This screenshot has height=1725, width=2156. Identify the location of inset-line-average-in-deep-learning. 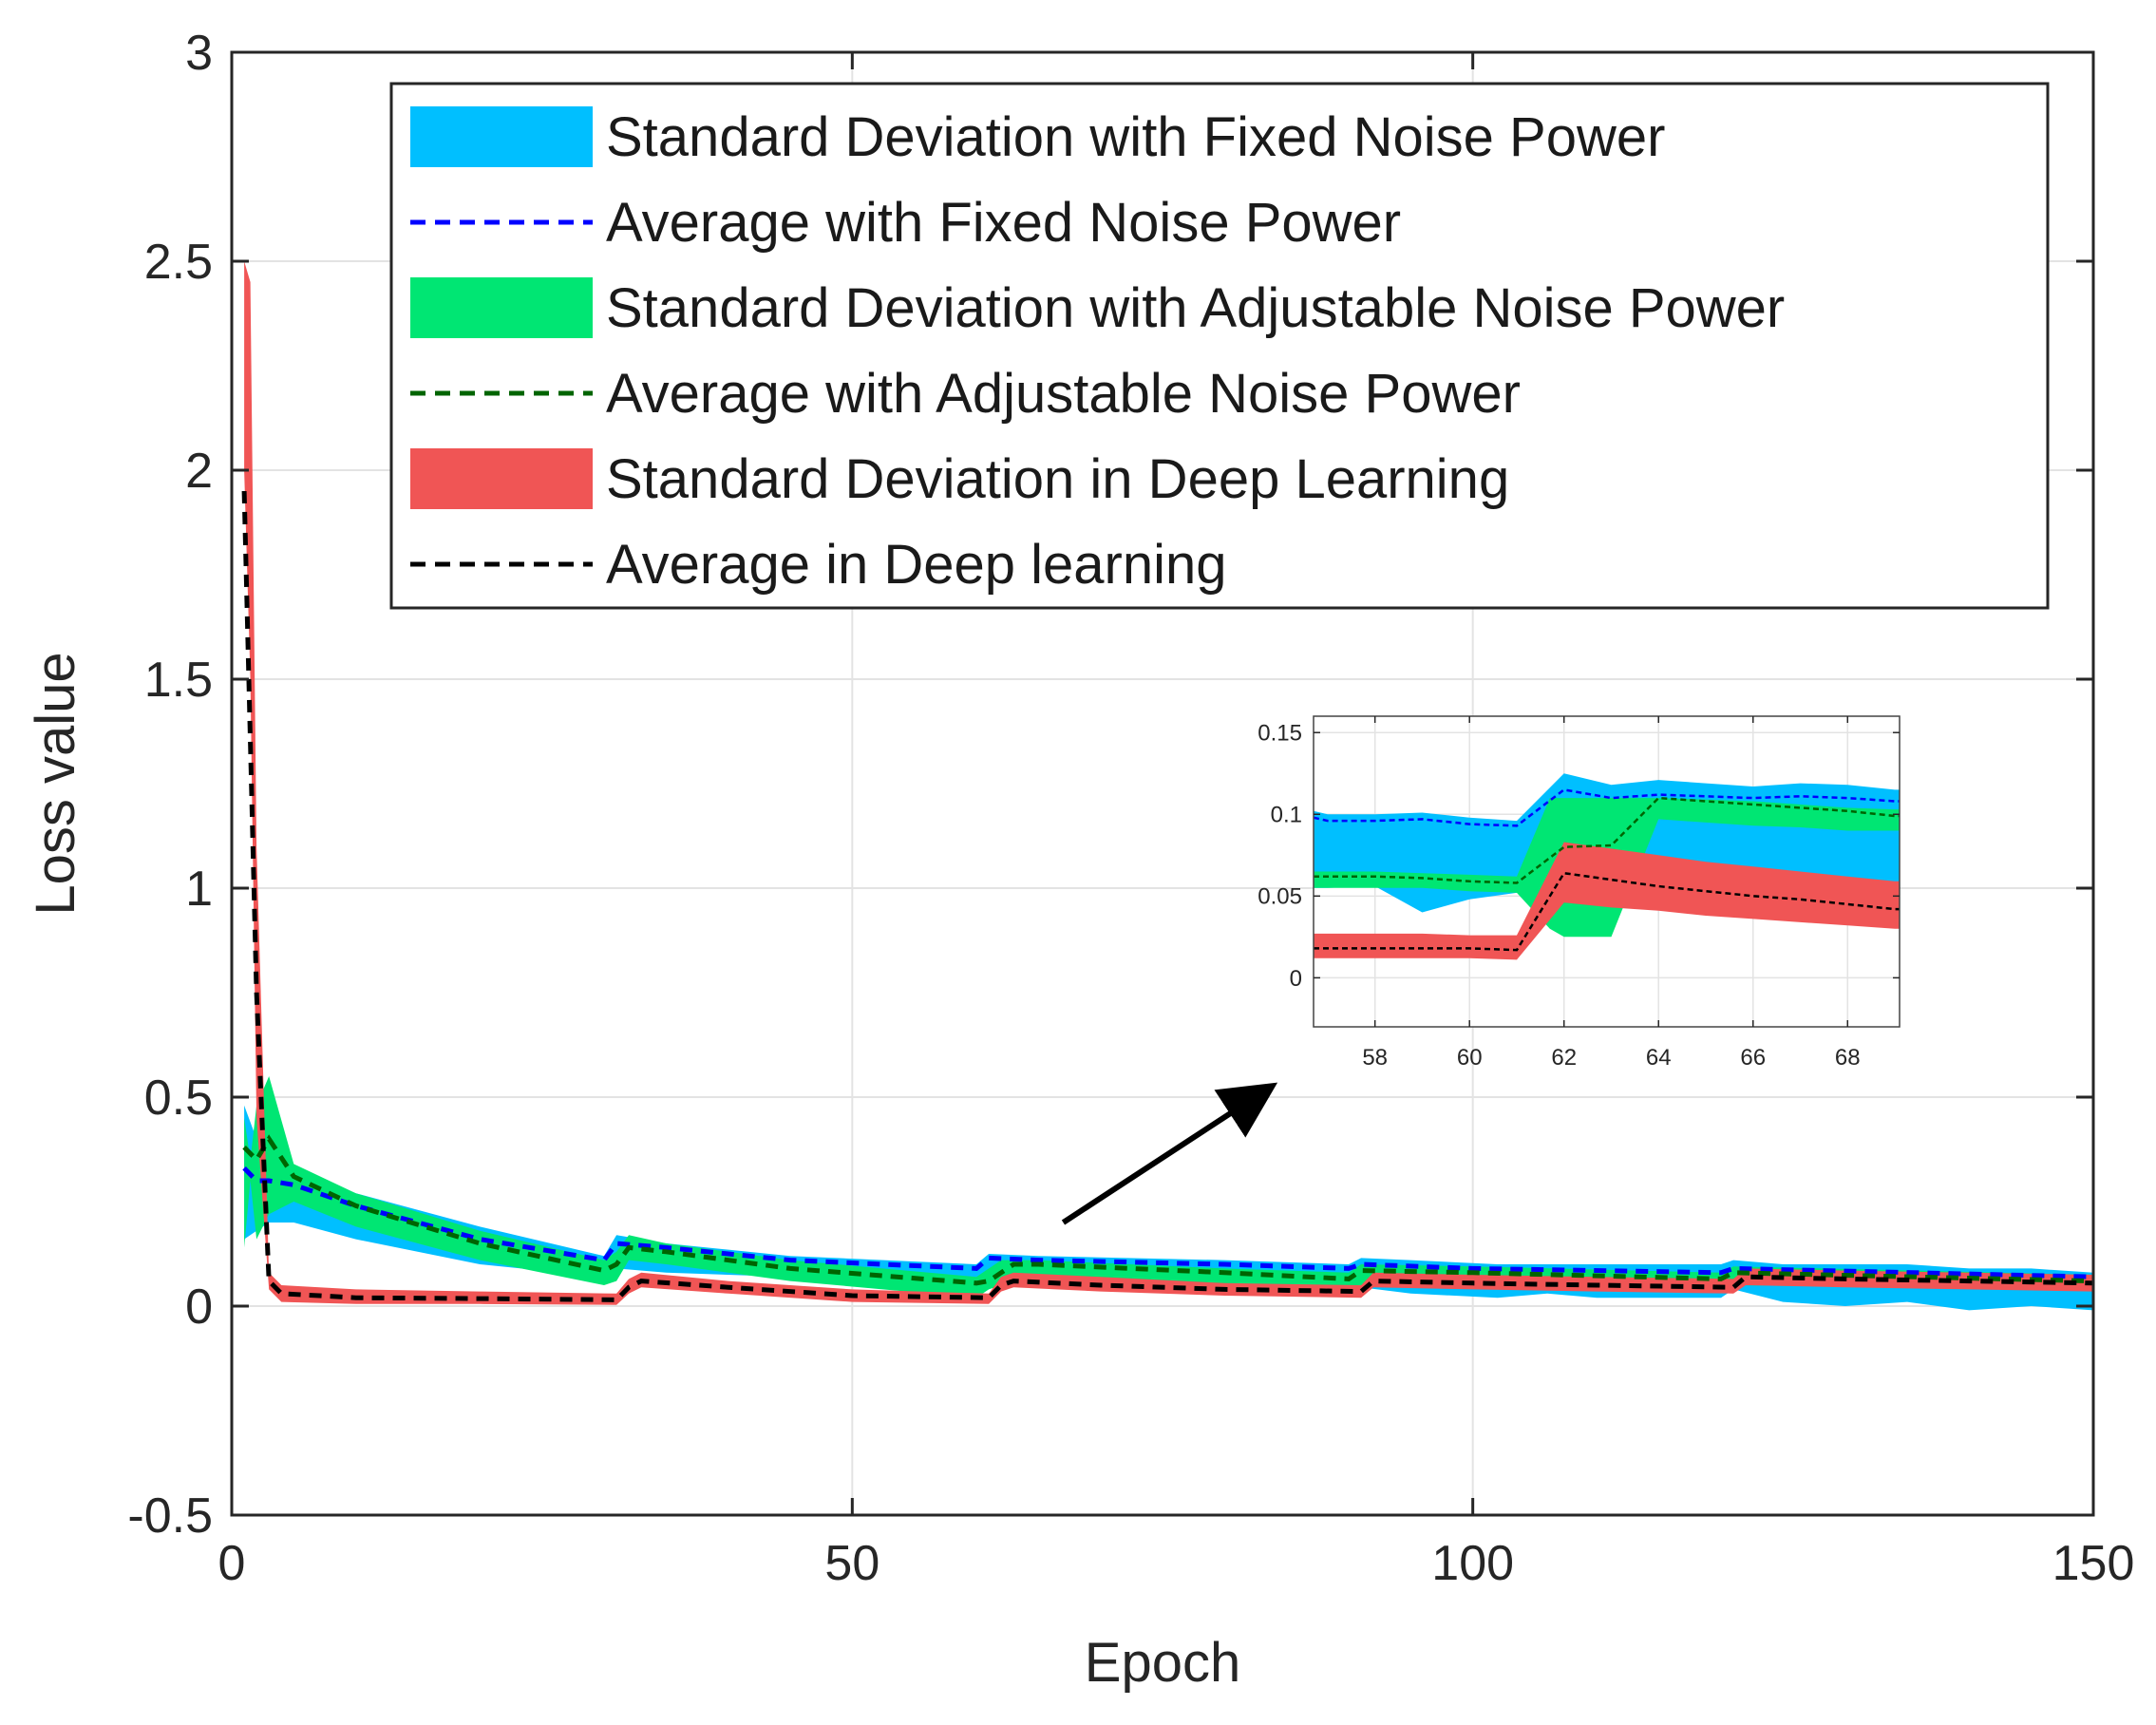
(1607, 912).